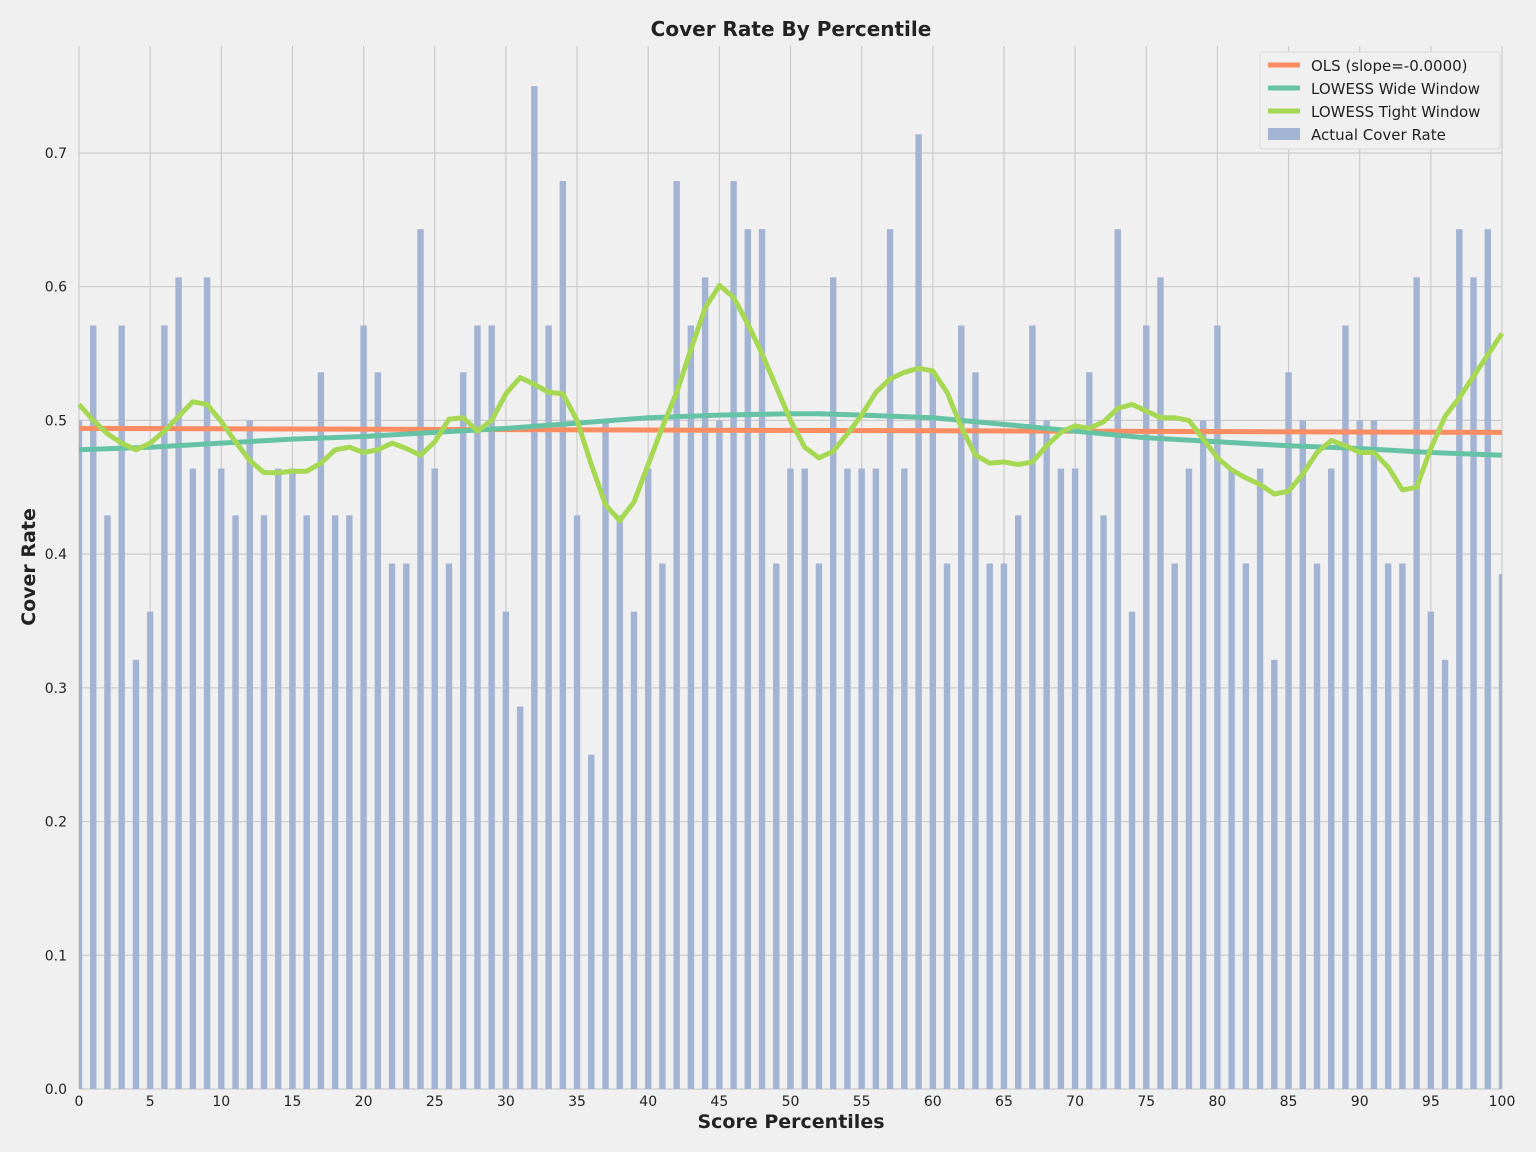  Describe the element at coordinates (1004, 1102) in the screenshot. I see `x-tick-label: 65` at that location.